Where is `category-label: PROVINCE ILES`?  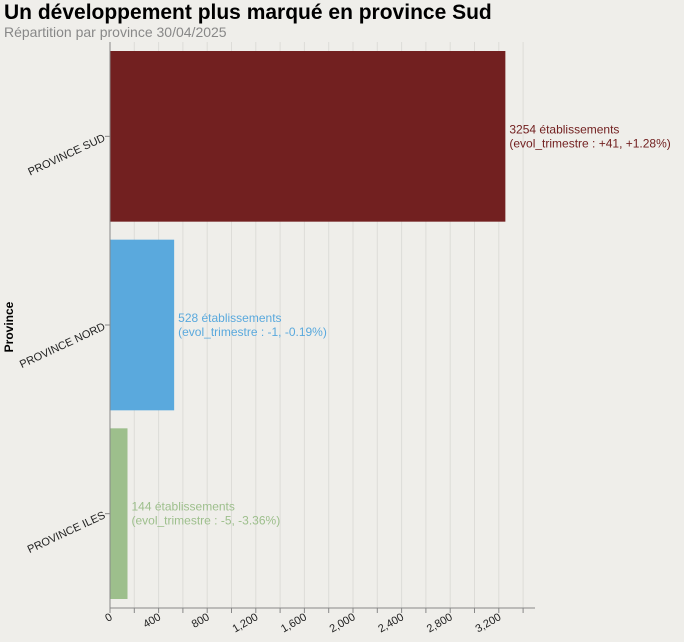
category-label: PROVINCE ILES is located at coordinates (67, 533).